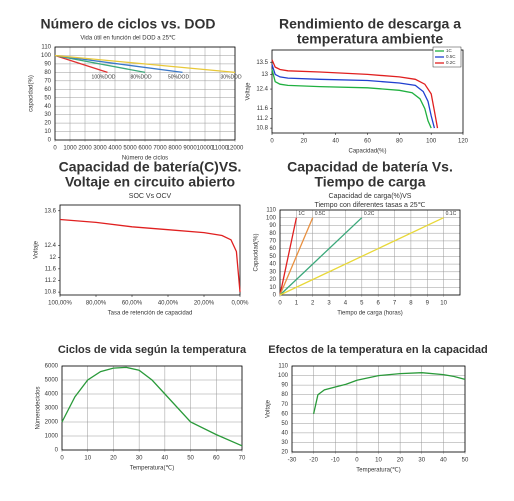  Describe the element at coordinates (175, 149) in the screenshot. I see `x-tick-label: 8000` at that location.